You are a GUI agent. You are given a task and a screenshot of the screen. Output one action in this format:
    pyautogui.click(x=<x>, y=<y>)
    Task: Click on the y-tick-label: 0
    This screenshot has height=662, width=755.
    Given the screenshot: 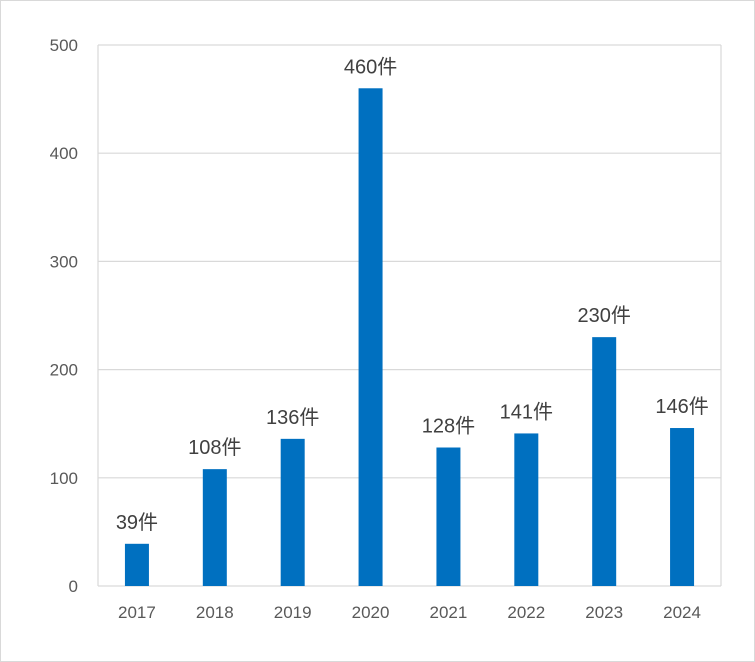 What is the action you would take?
    pyautogui.click(x=73, y=586)
    